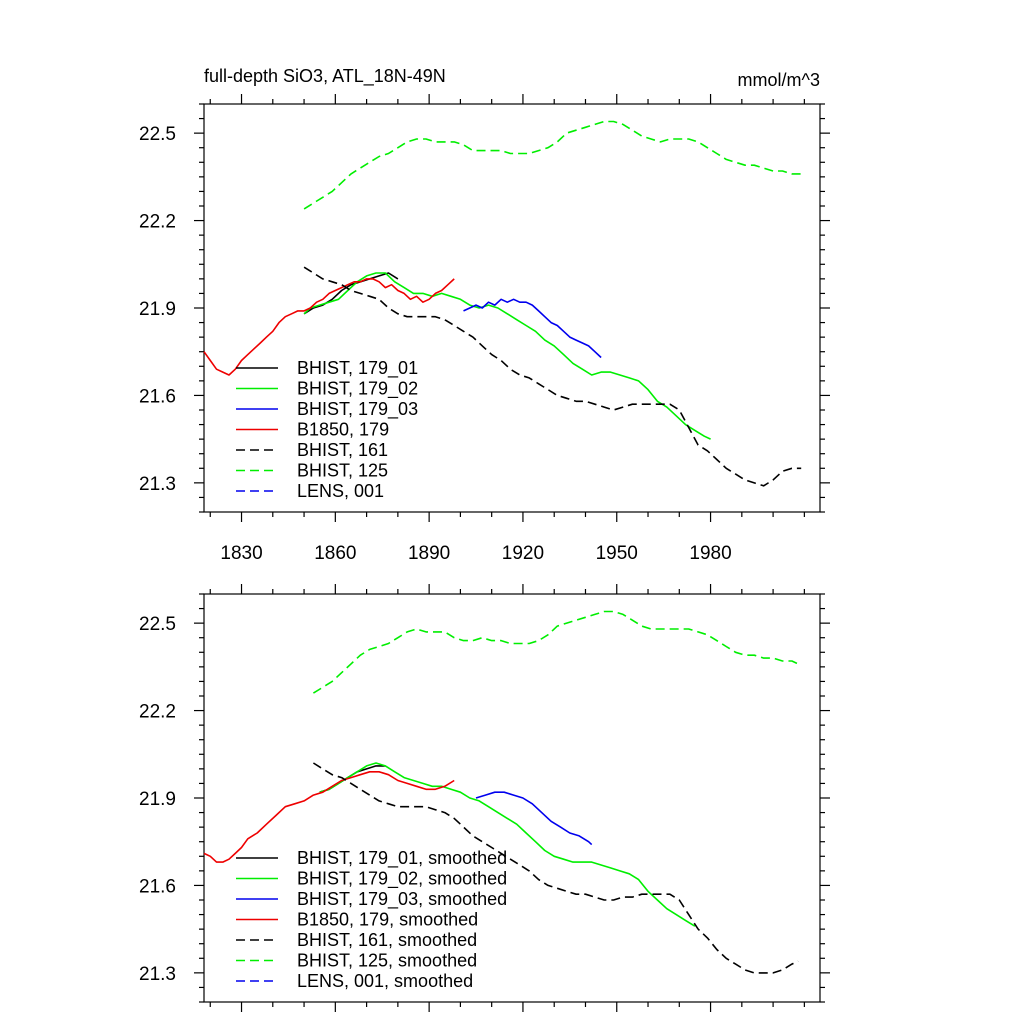 Image resolution: width=1024 pixels, height=1029 pixels. I want to click on legend-label: B1850, 179, smoothed, so click(387, 920).